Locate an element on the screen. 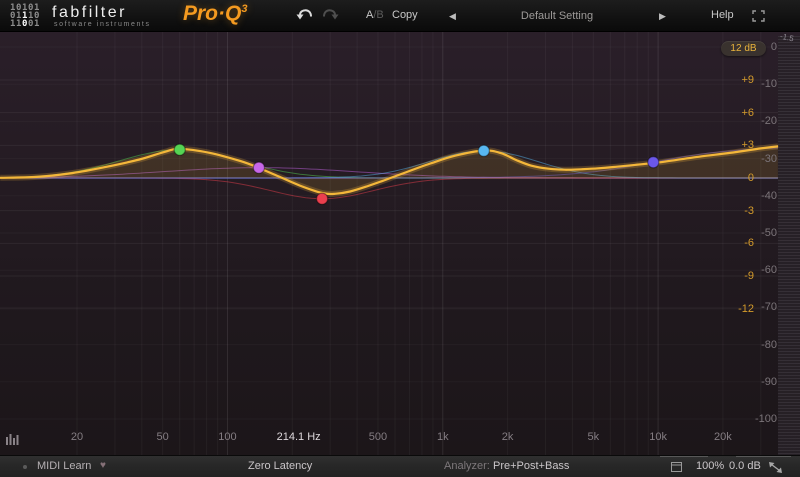  gain-scale-label: -9 is located at coordinates (749, 276).